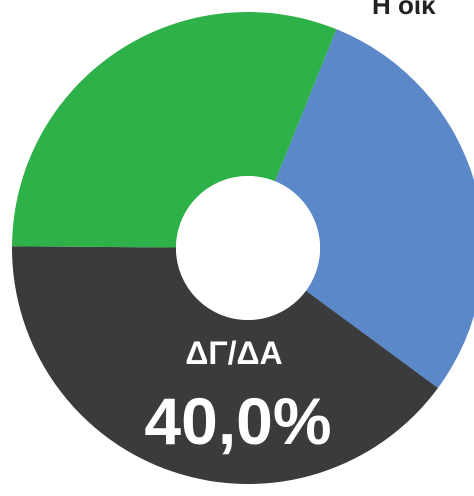 The width and height of the screenshot is (474, 496). I want to click on category-label: ΔΓ/ΔΑ, so click(233, 353).